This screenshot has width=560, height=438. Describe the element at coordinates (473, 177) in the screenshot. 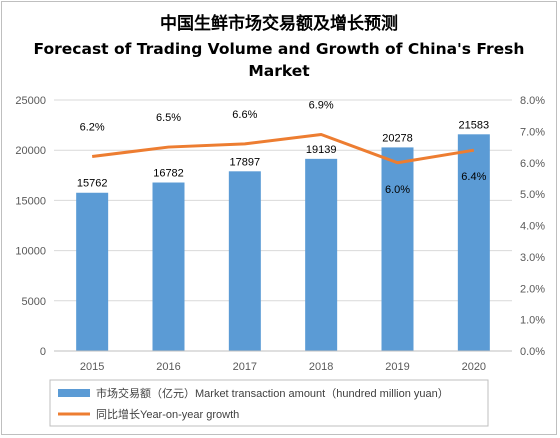

I see `growth-value-label: 6.4%` at that location.